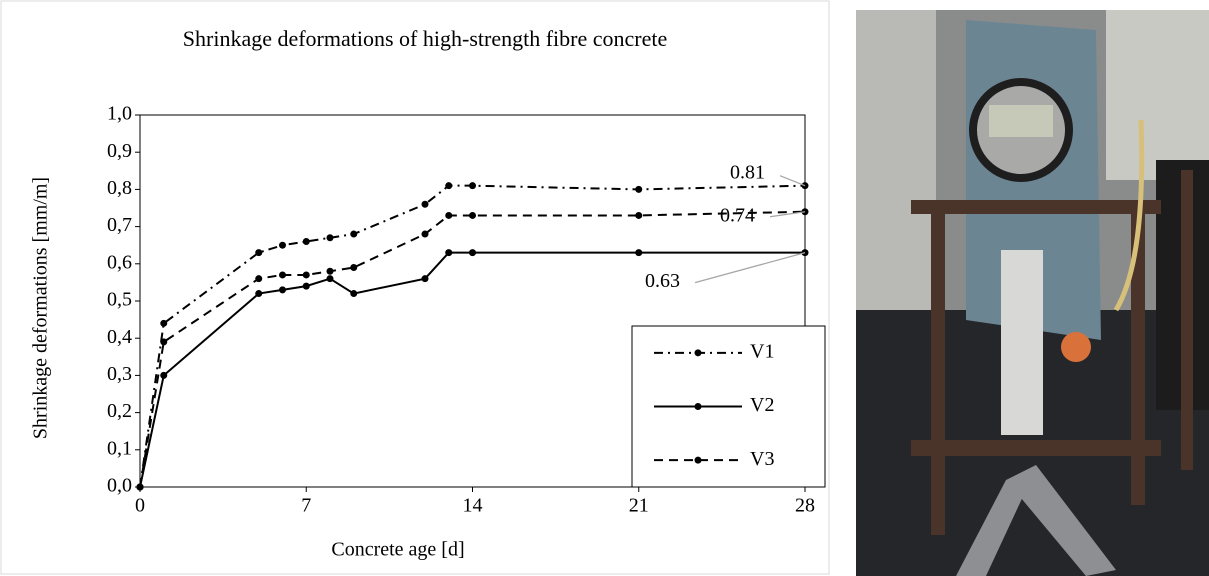  What do you see at coordinates (473, 506) in the screenshot?
I see `x-tick-label: 14` at bounding box center [473, 506].